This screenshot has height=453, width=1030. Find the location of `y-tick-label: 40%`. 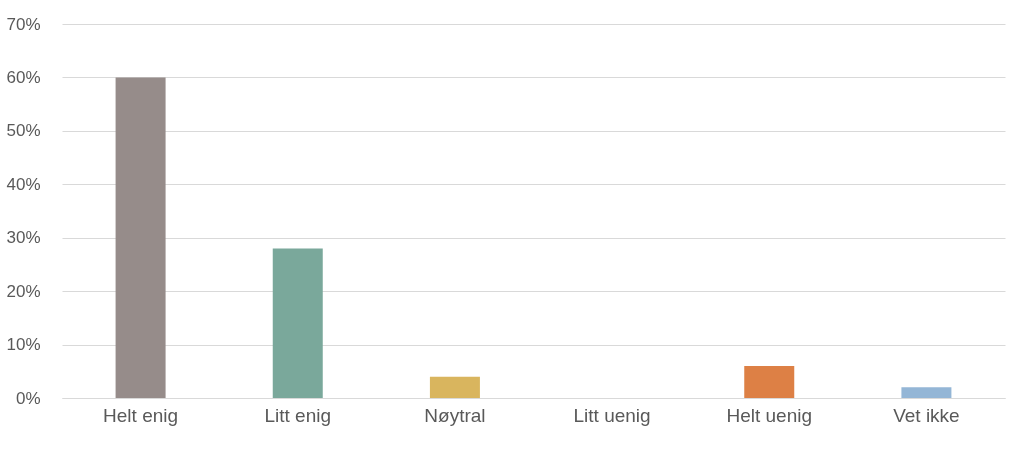

y-tick-label: 40% is located at coordinates (23, 184).